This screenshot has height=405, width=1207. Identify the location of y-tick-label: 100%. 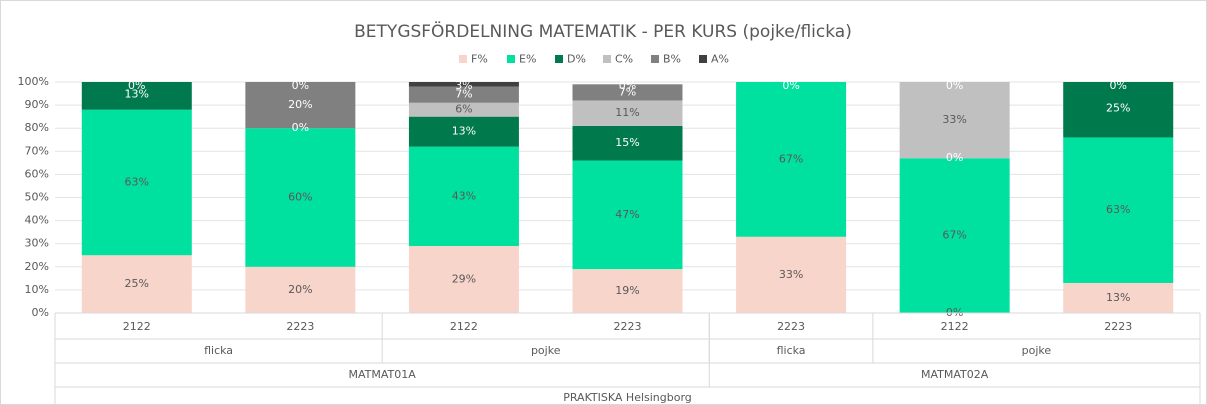
(33, 81).